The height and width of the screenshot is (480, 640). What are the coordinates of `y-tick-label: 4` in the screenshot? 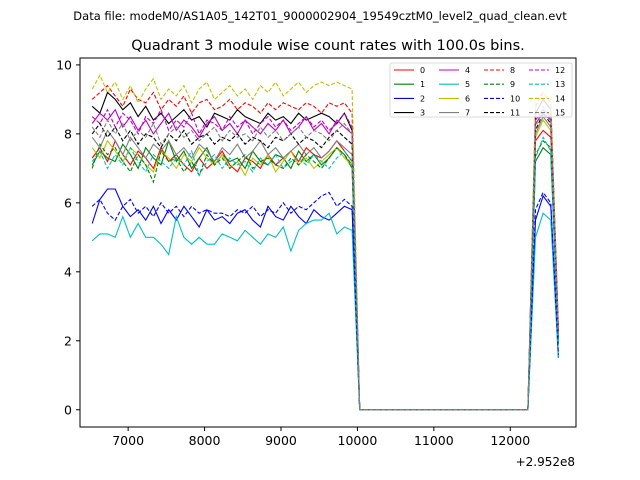 It's located at (68, 271).